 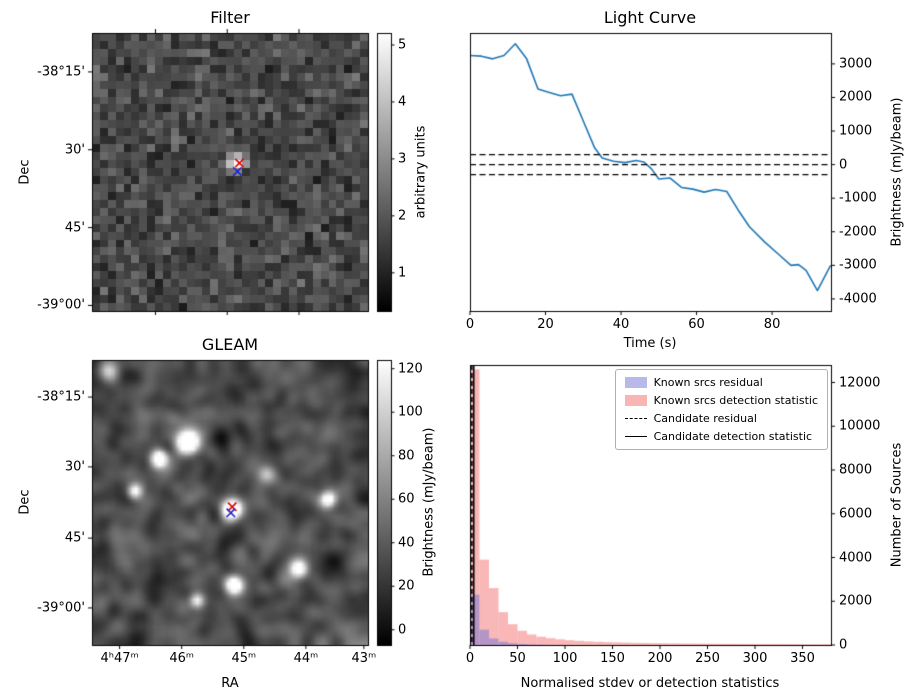 What do you see at coordinates (74, 467) in the screenshot?
I see `gleam-ytick-label: 30'` at bounding box center [74, 467].